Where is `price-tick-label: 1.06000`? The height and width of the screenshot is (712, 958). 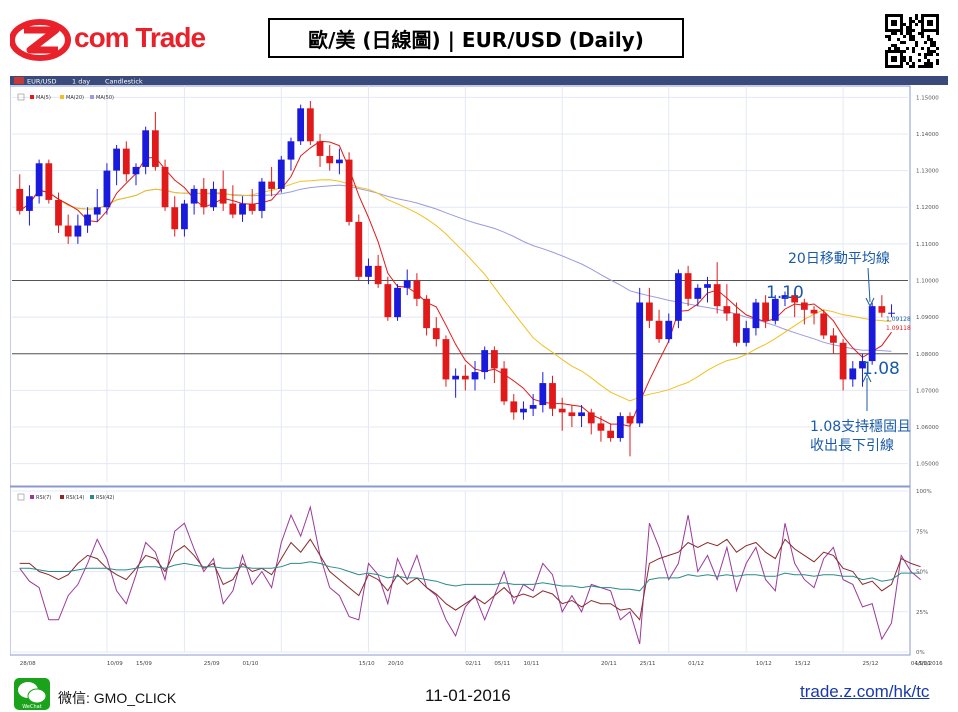
price-tick-label: 1.06000 is located at coordinates (927, 428).